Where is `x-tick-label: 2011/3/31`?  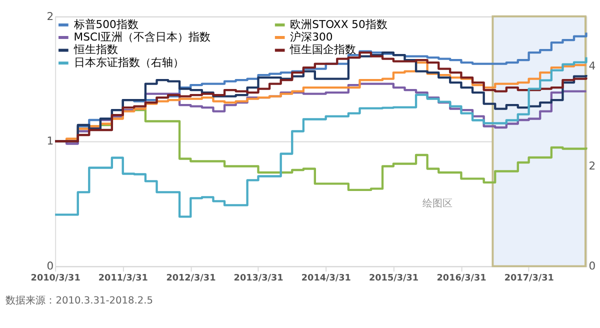 x-tick-label: 2011/3/31 is located at coordinates (123, 278).